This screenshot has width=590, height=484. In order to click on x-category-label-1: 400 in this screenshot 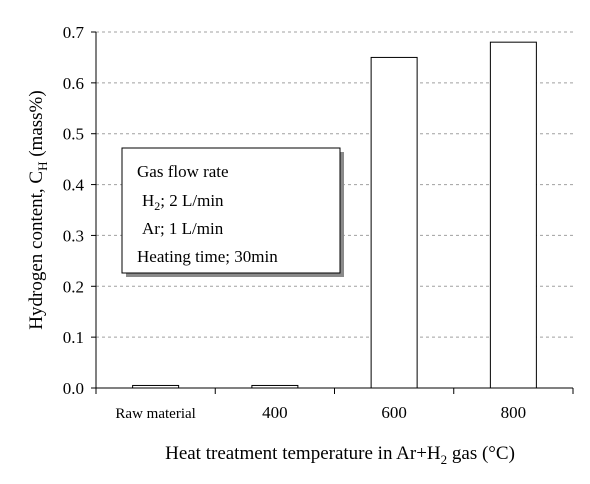, I will do `click(275, 412)`.